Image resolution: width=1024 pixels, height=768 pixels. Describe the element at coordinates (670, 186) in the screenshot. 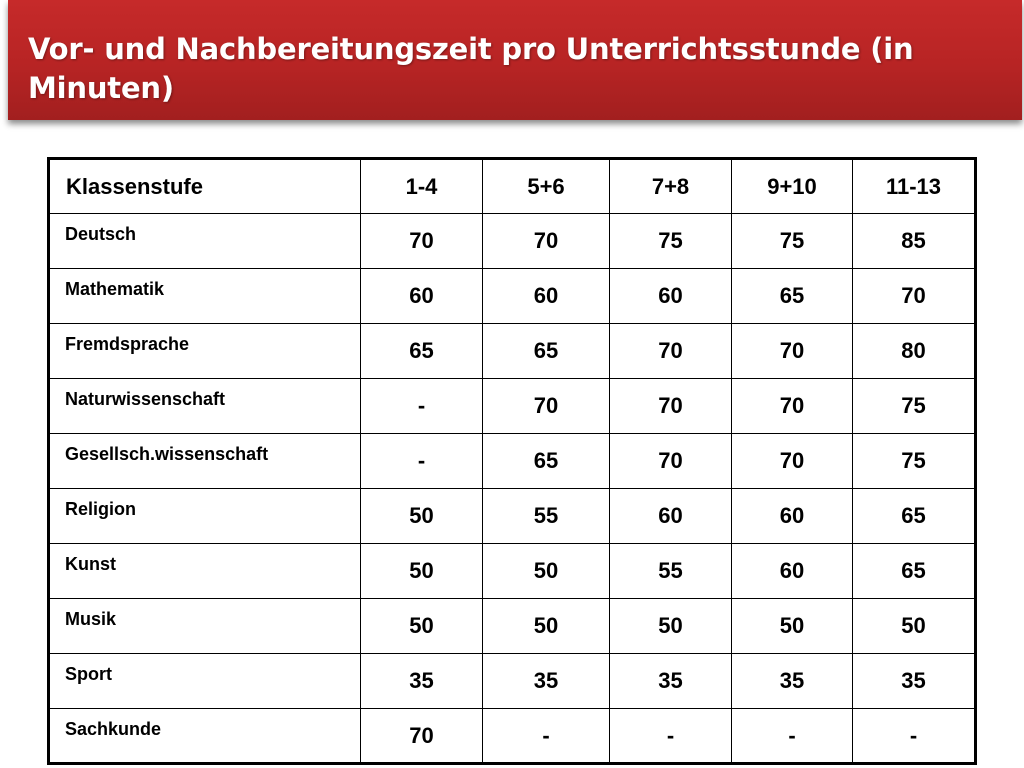

I see `header-cell: 7+8` at that location.